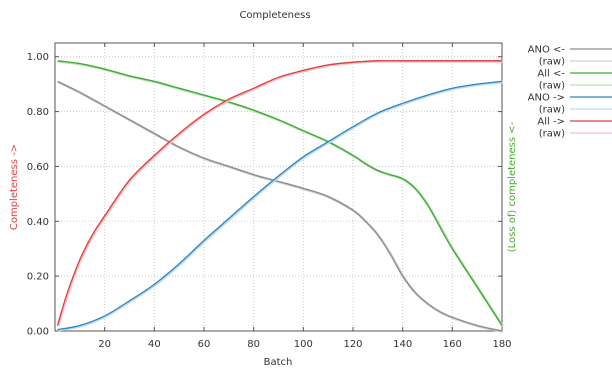  Describe the element at coordinates (551, 122) in the screenshot. I see `legend-label-all: All ->` at that location.